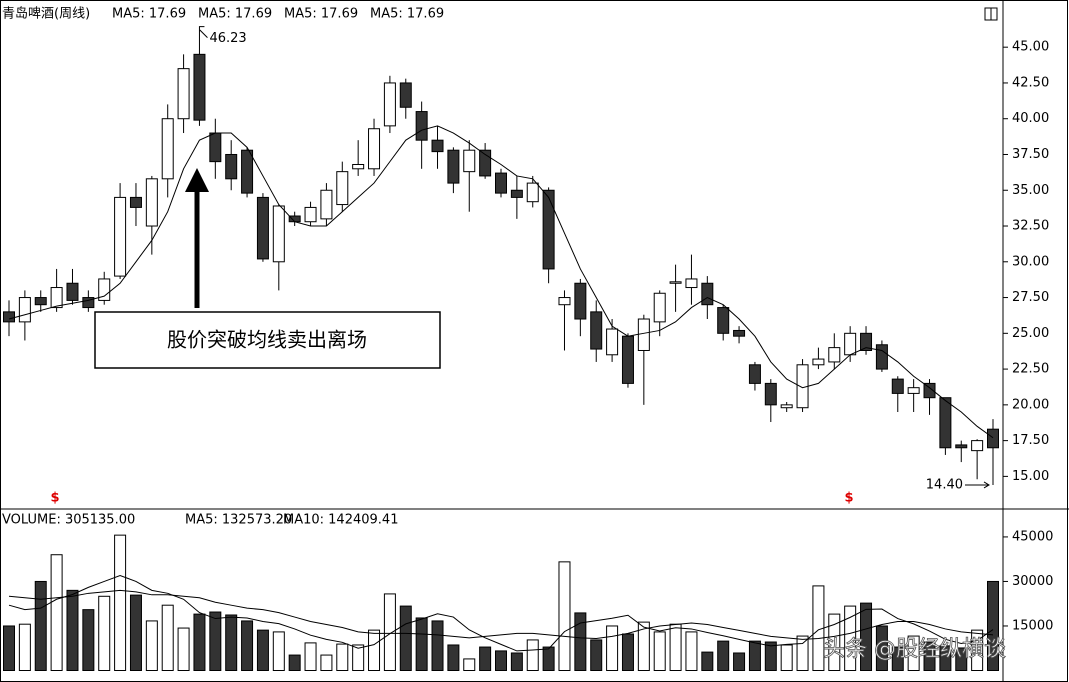  Describe the element at coordinates (986, 485) in the screenshot. I see `min-pointer-head` at that location.